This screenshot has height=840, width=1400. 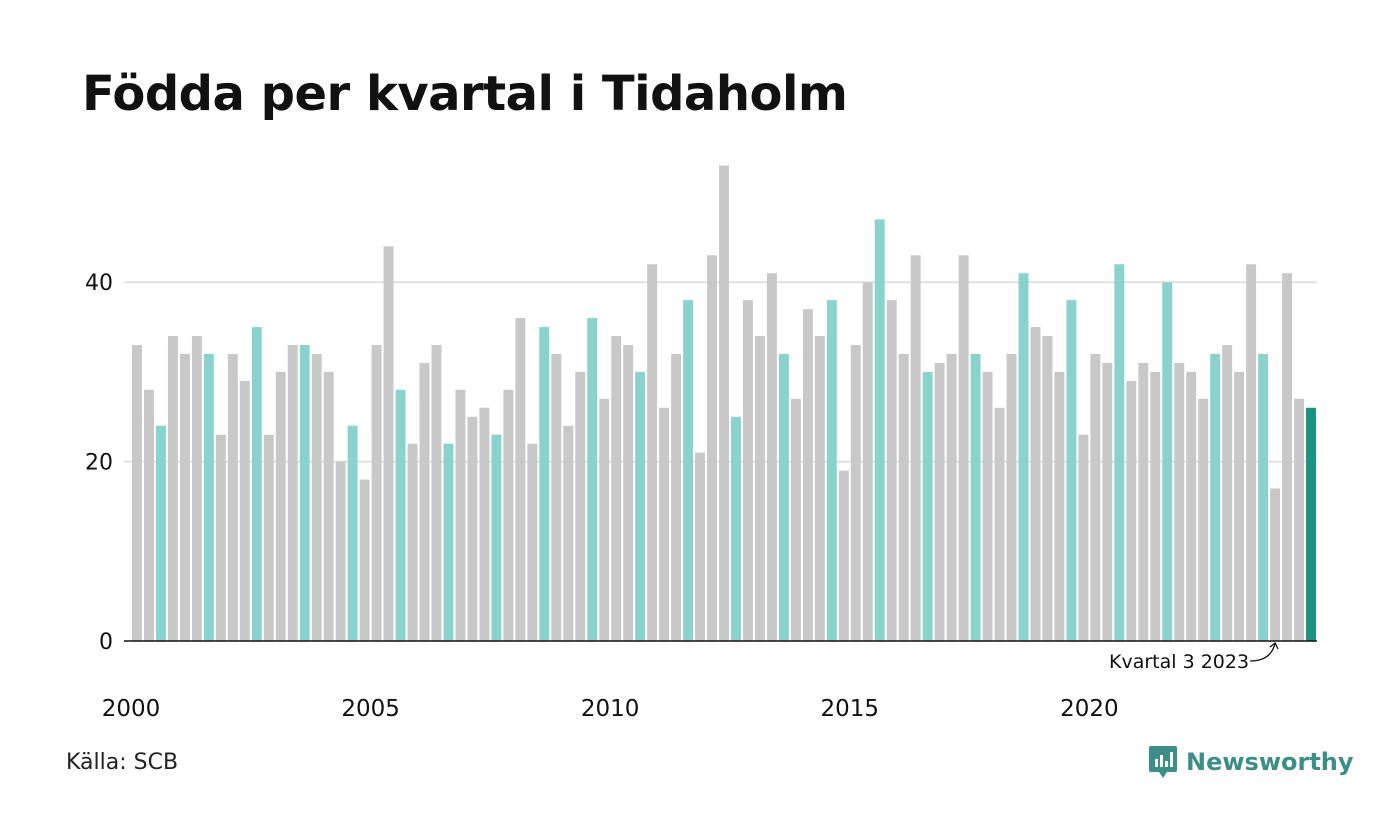 What do you see at coordinates (1263, 497) in the screenshot?
I see `bar-2023-q3` at bounding box center [1263, 497].